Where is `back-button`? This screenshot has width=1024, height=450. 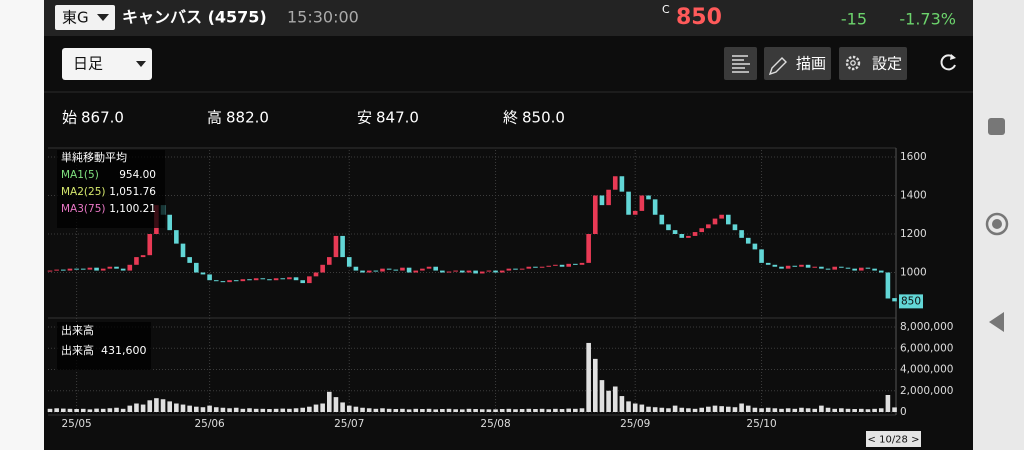
back-button is located at coordinates (996, 322).